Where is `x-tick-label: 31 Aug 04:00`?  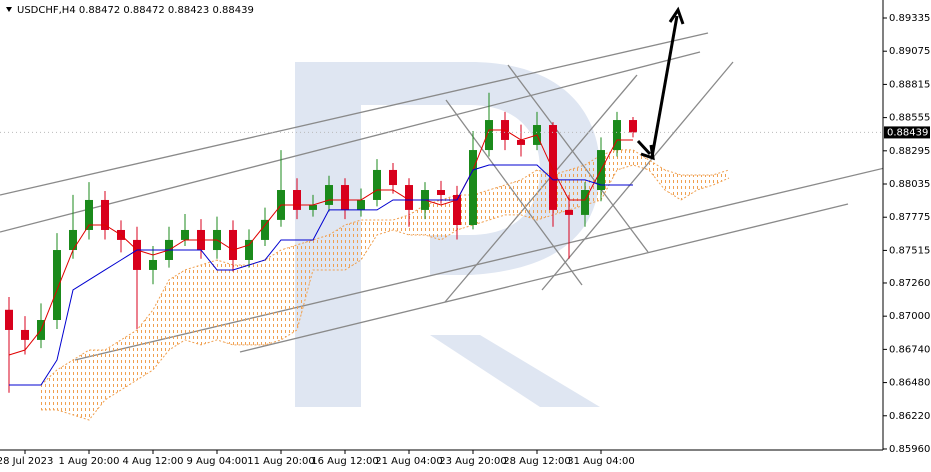 x-tick-label: 31 Aug 04:00 is located at coordinates (600, 461).